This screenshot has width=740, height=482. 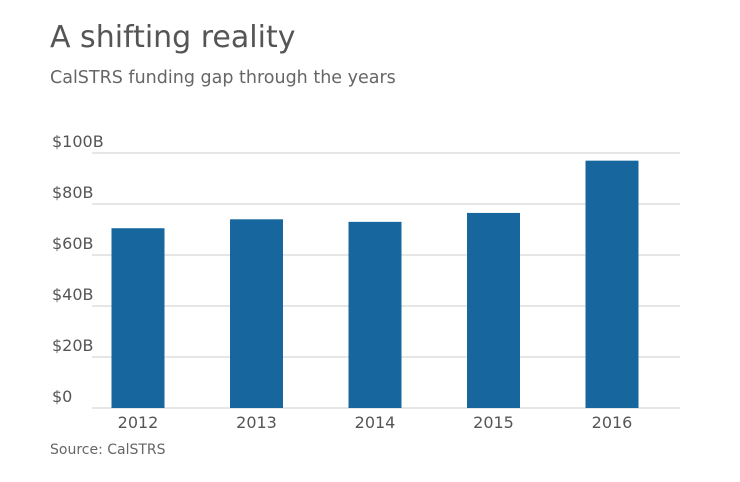 What do you see at coordinates (73, 192) in the screenshot?
I see `y-tick-label: $80B` at bounding box center [73, 192].